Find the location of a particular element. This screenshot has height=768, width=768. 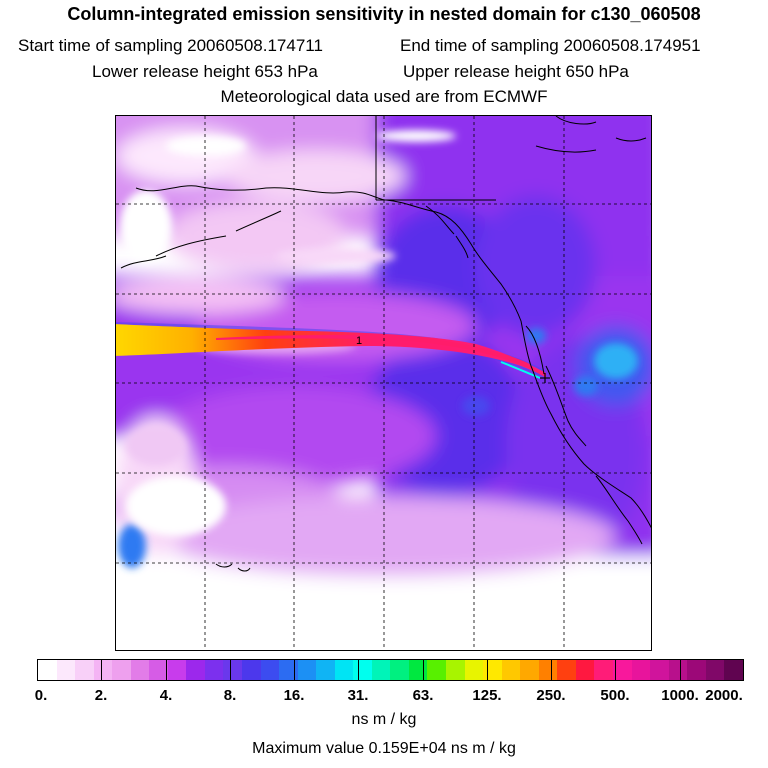

receptor-marker is located at coordinates (545, 378).